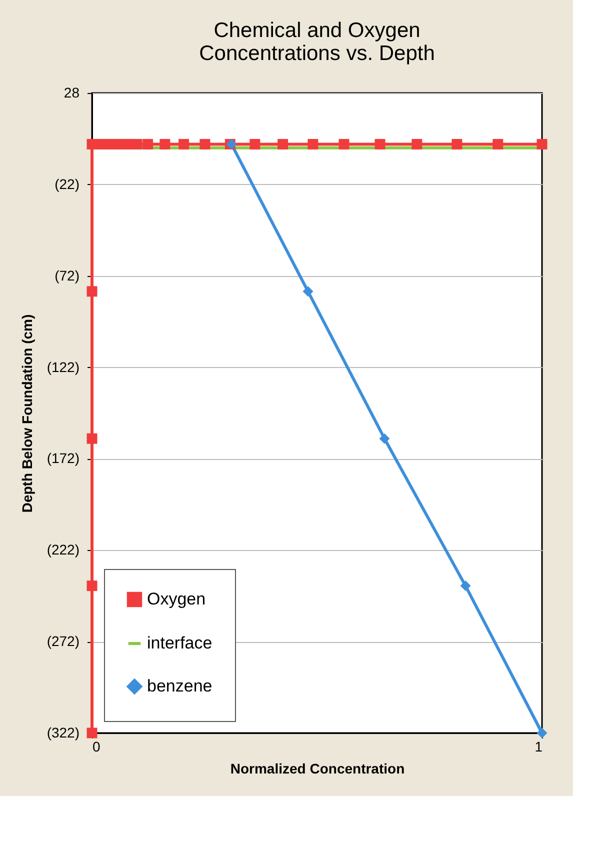 Image resolution: width=591 pixels, height=850 pixels. What do you see at coordinates (63, 641) in the screenshot?
I see `y-tick-label: (272)` at bounding box center [63, 641].